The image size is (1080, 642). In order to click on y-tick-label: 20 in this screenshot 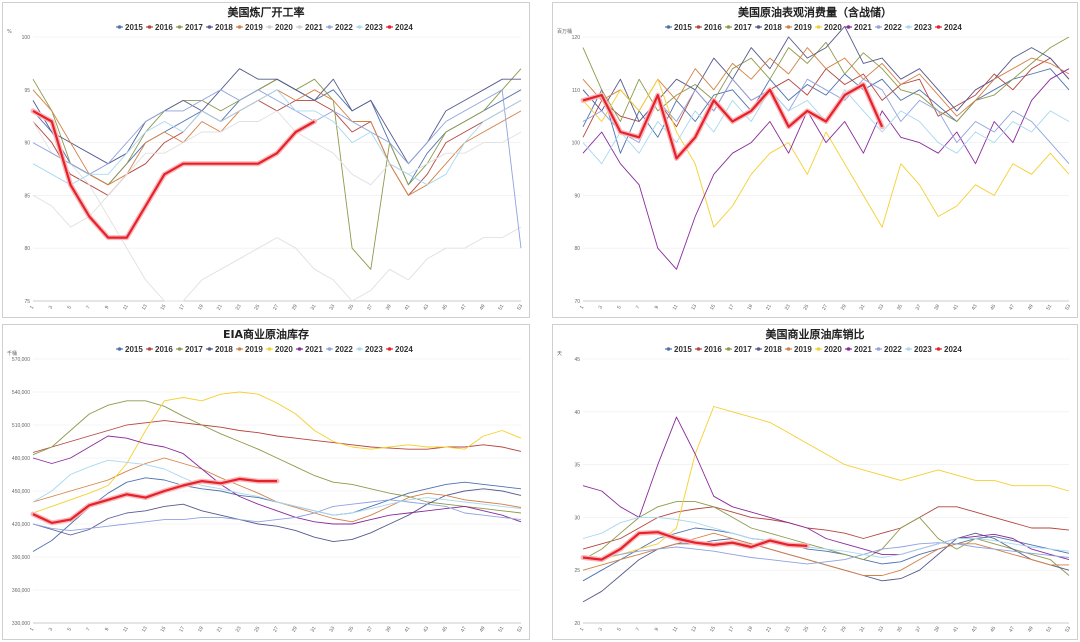, I will do `click(577, 624)`.